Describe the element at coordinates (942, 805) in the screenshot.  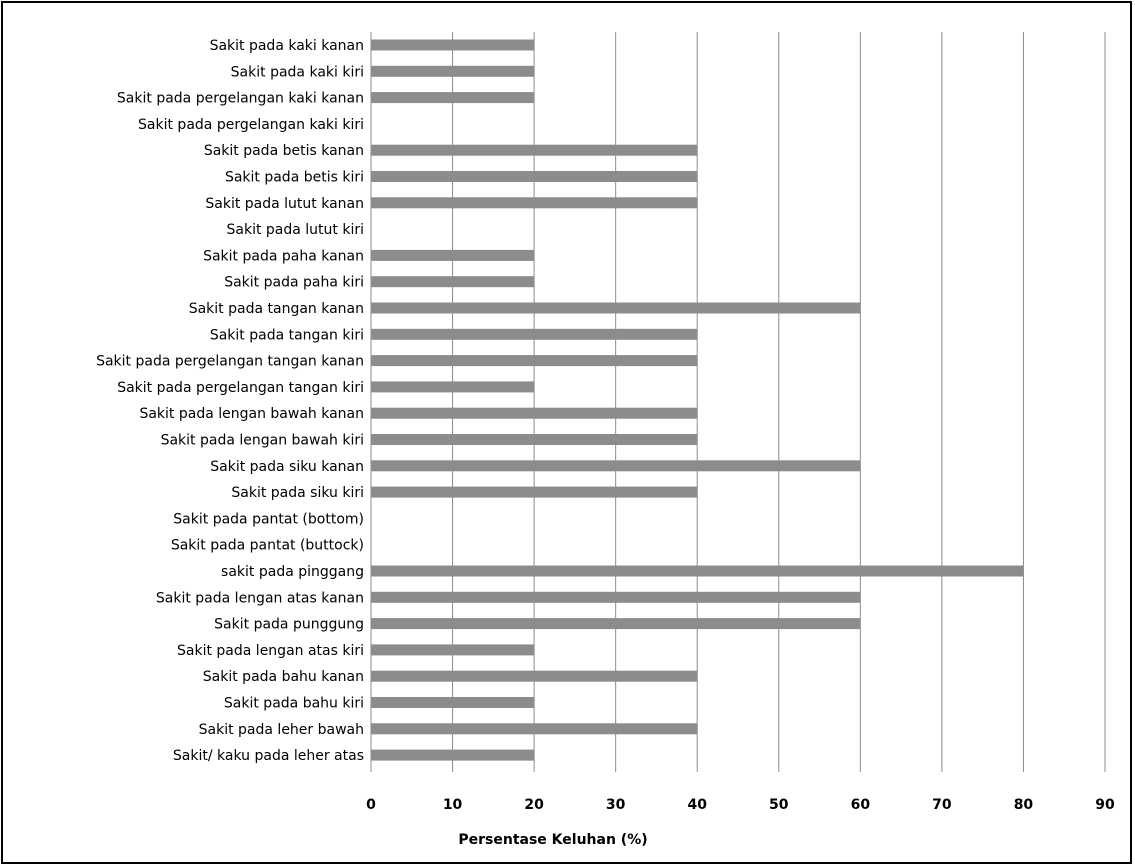
I see `x-tick-label: 70` at that location.